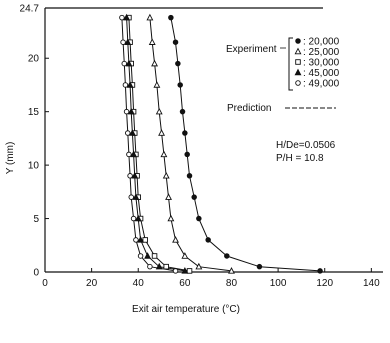 The height and width of the screenshot is (343, 390). I want to click on x-axis-label: Exit air temperature (°C), so click(186, 309).